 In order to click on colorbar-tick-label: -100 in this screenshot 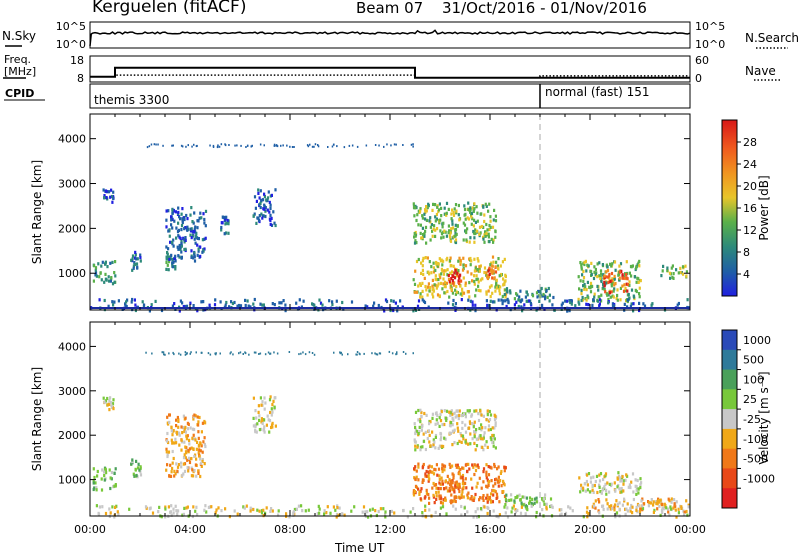, I will do `click(755, 439)`.